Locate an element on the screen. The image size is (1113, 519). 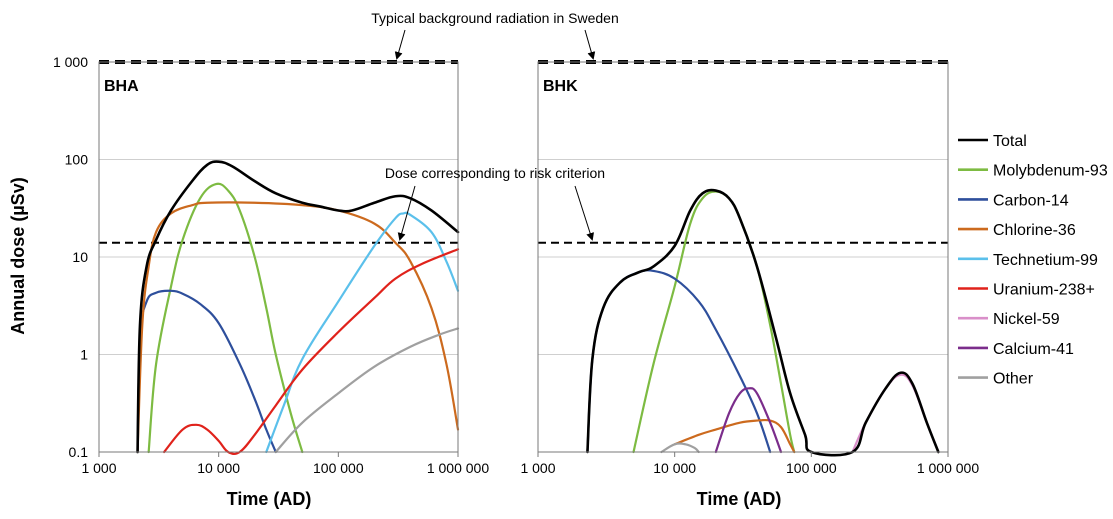
y-tick-label: 100 is located at coordinates (77, 160).